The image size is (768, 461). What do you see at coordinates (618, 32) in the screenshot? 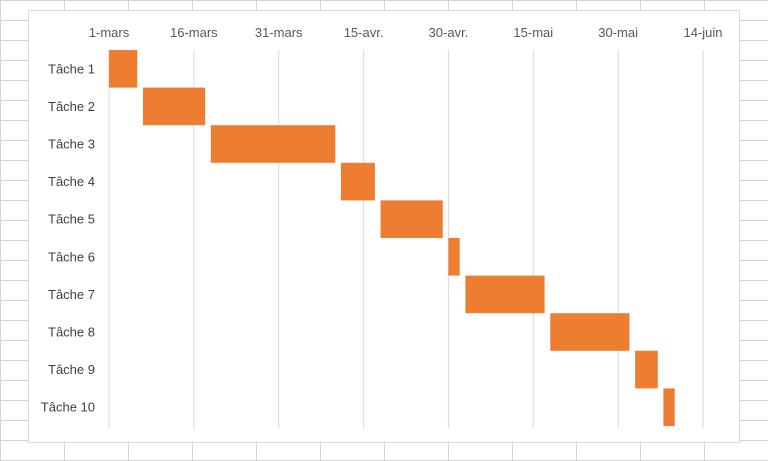
I see `x-tick-label: 30-mai` at bounding box center [618, 32].